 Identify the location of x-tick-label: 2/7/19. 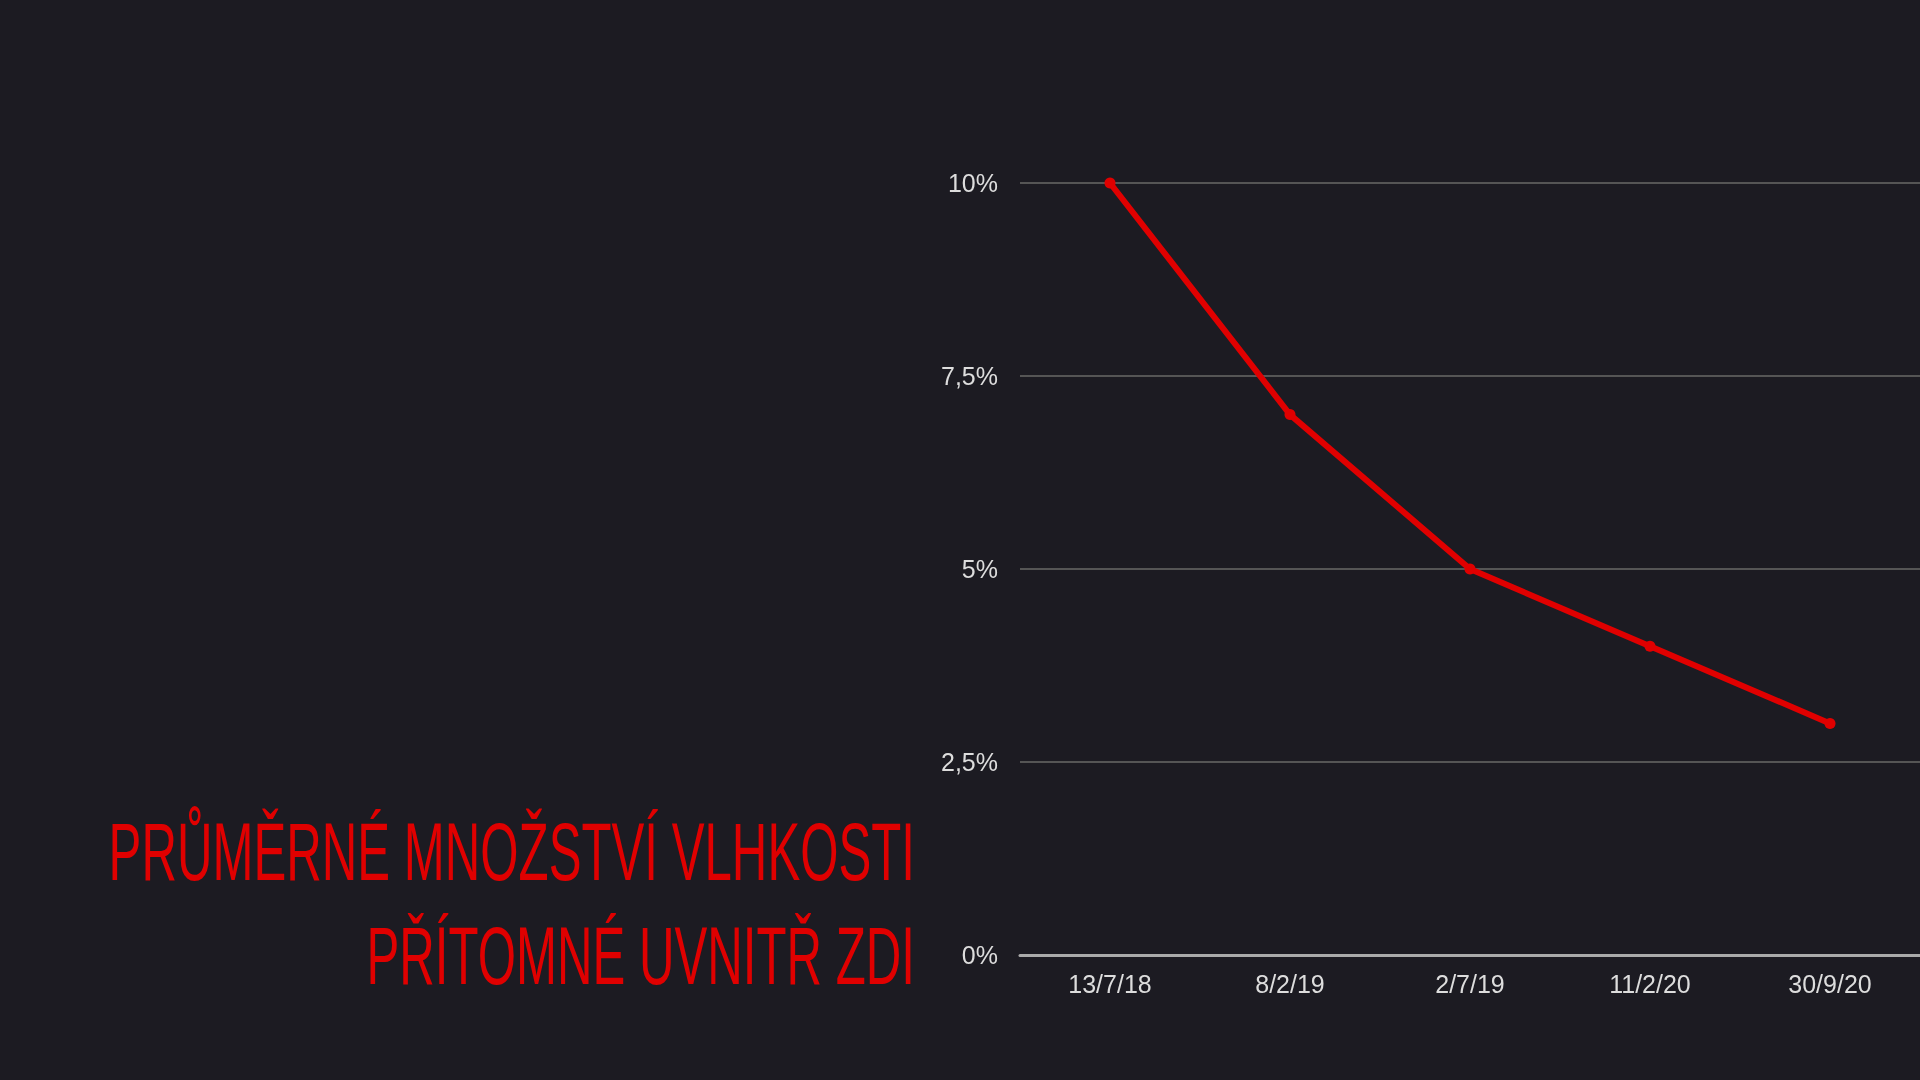
(1470, 983).